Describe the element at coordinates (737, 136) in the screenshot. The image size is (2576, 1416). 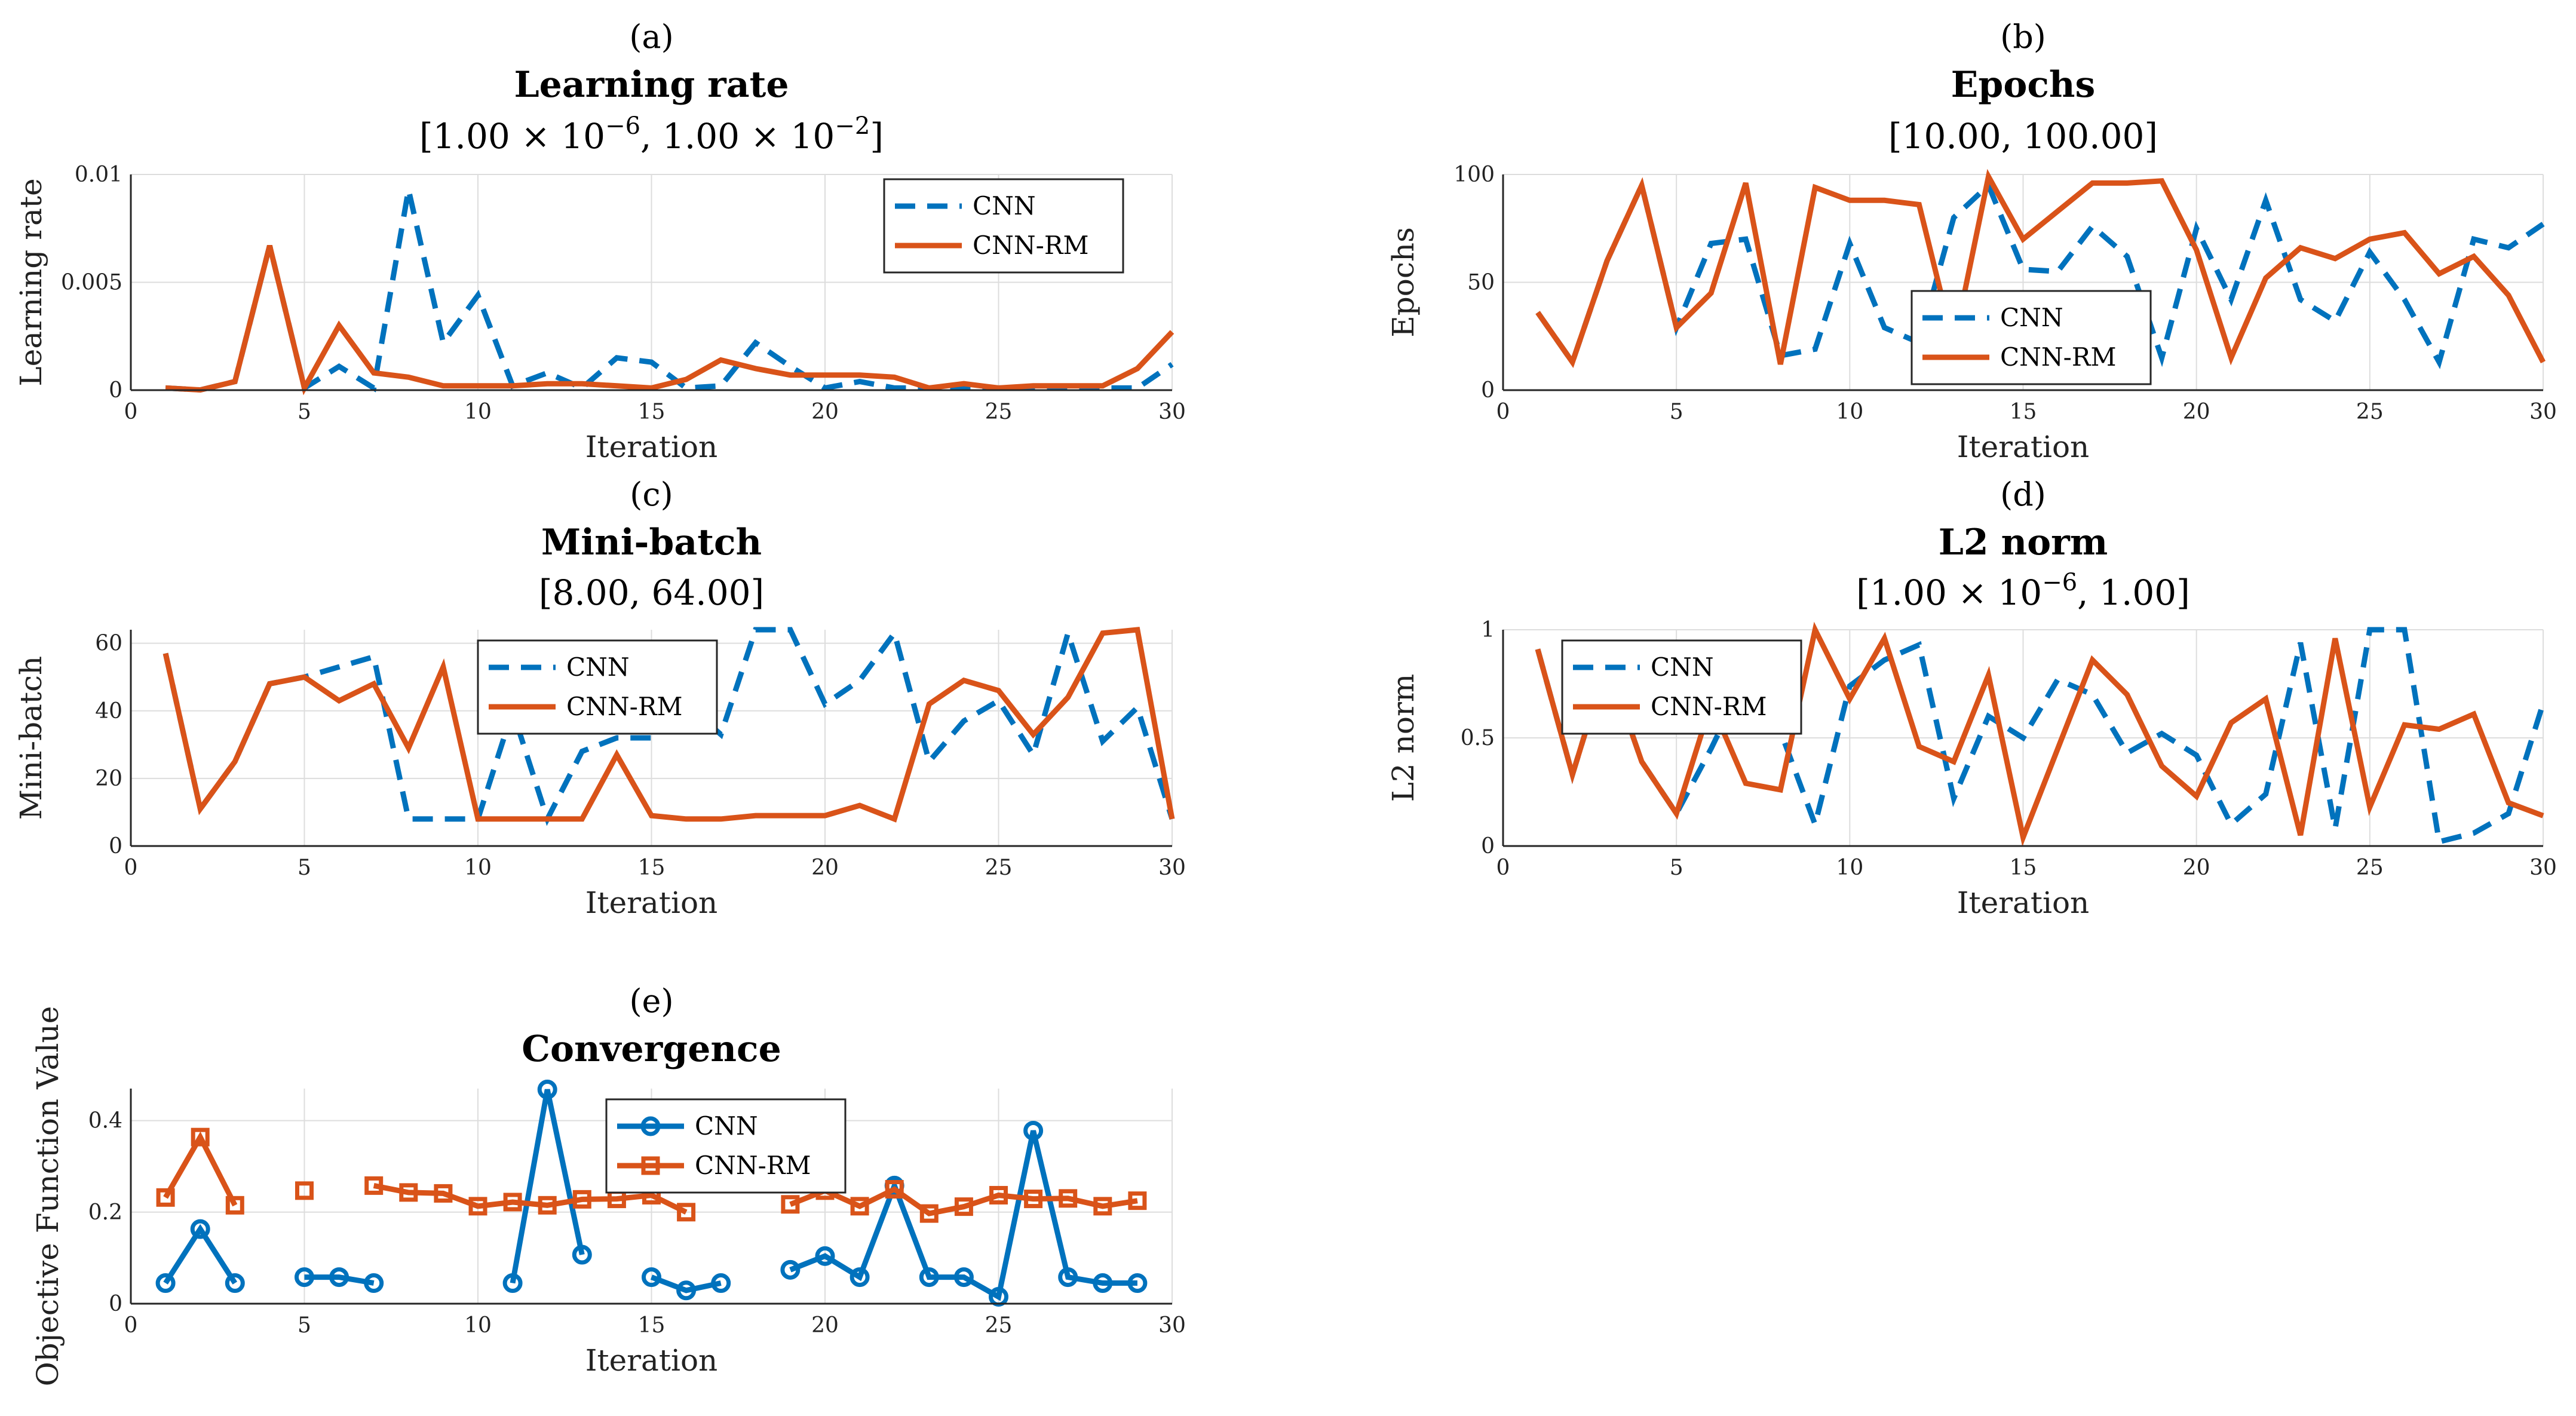
I see `range-text: , 1.00 × 10` at that location.